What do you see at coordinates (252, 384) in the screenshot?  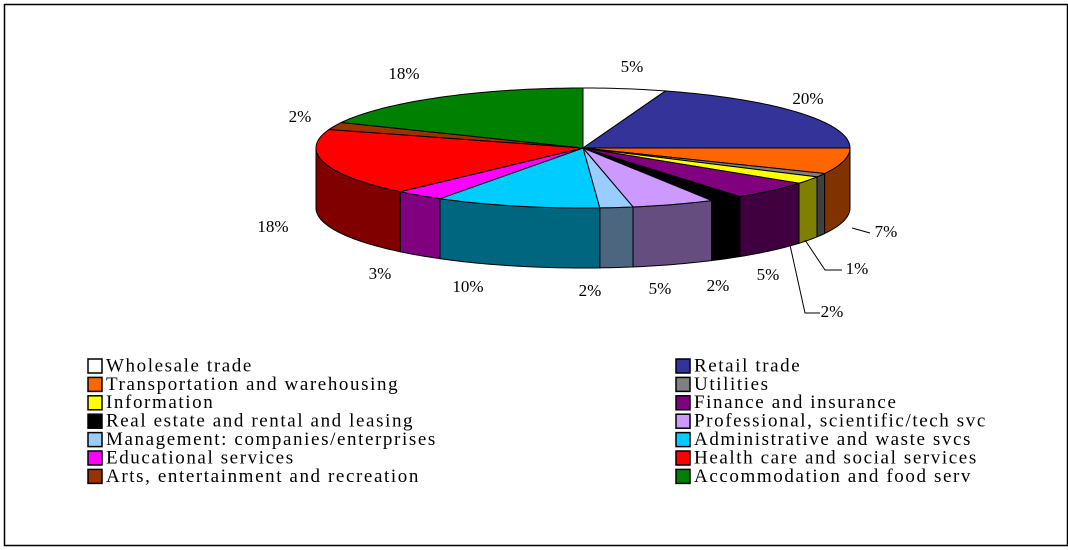 I see `legend-label: Transportation and warehousing` at bounding box center [252, 384].